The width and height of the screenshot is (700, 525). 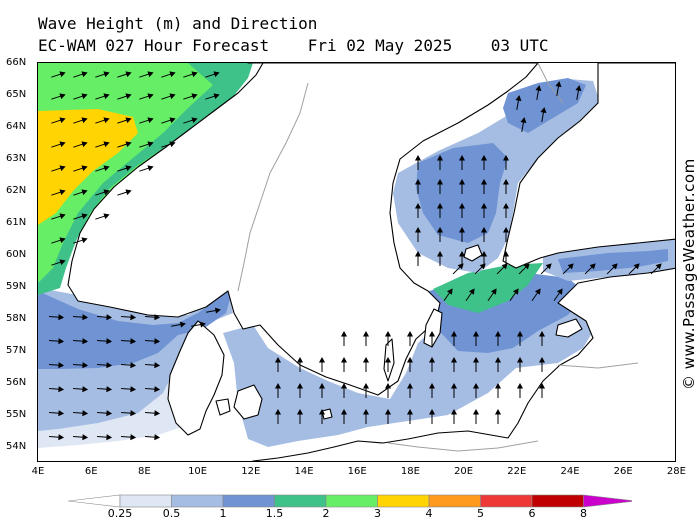 What do you see at coordinates (178, 23) in the screenshot?
I see `map-title: Wave Height (m) and Direction` at bounding box center [178, 23].